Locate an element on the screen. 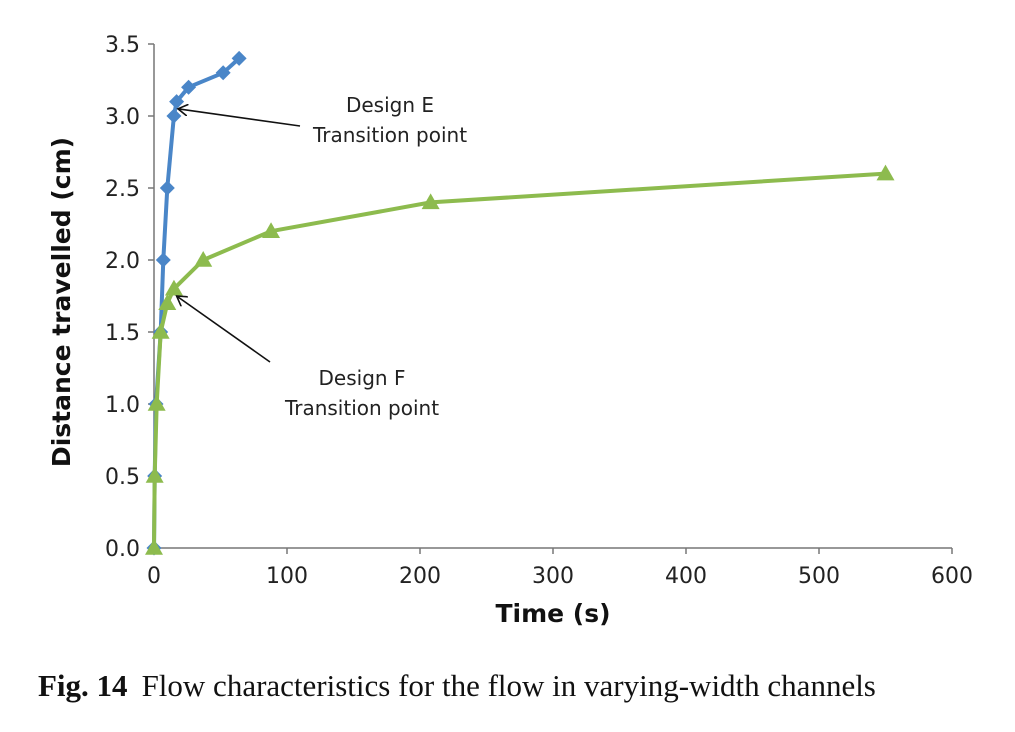  y-tick-label: 1.0 is located at coordinates (122, 405).